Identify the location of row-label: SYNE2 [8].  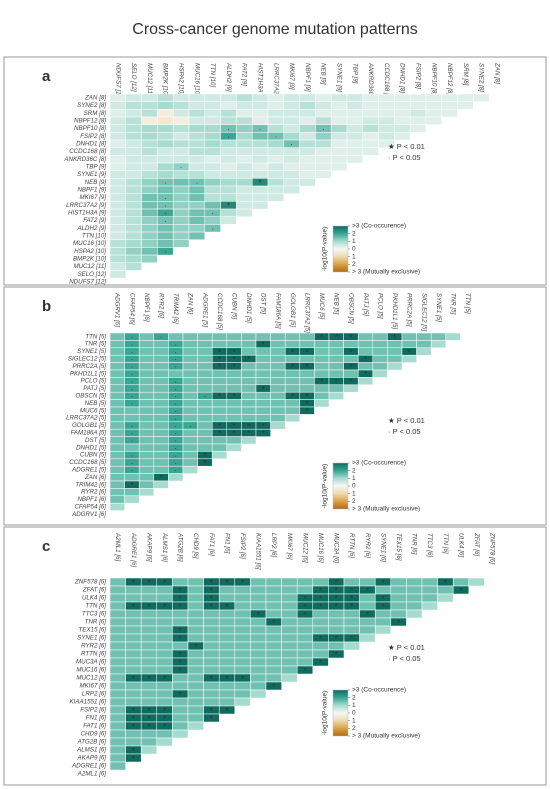
(91, 105).